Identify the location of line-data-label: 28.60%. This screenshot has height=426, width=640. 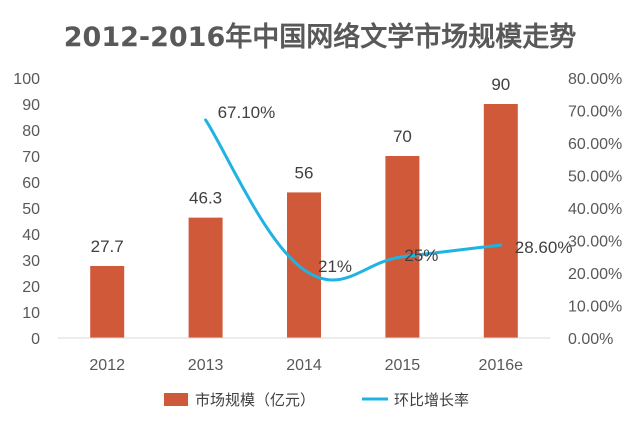
(544, 247).